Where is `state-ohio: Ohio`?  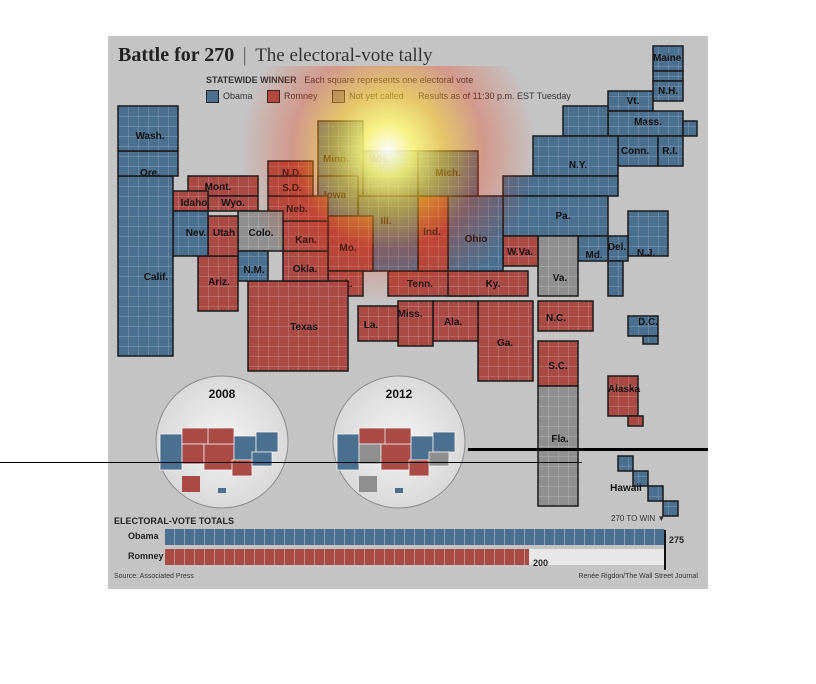 state-ohio: Ohio is located at coordinates (475, 233).